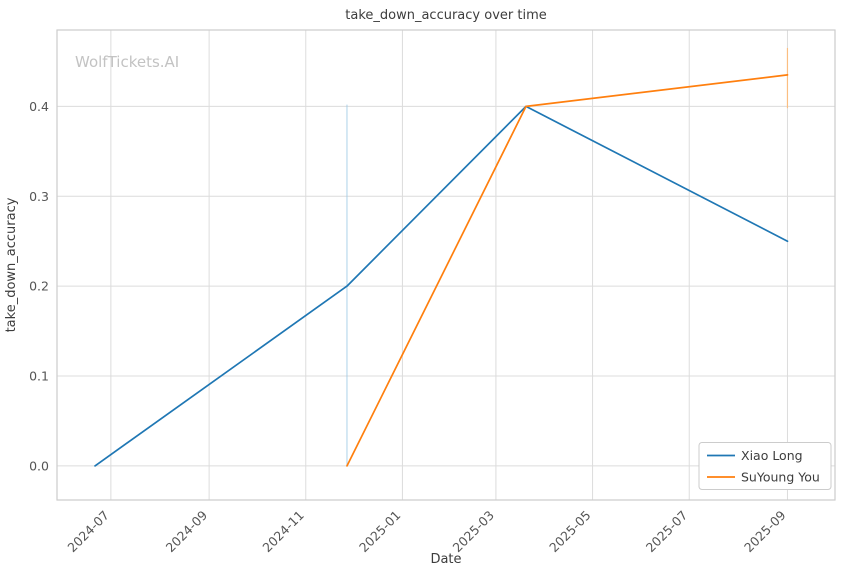 This screenshot has width=848, height=575. I want to click on y-tick-label: 0.0, so click(39, 465).